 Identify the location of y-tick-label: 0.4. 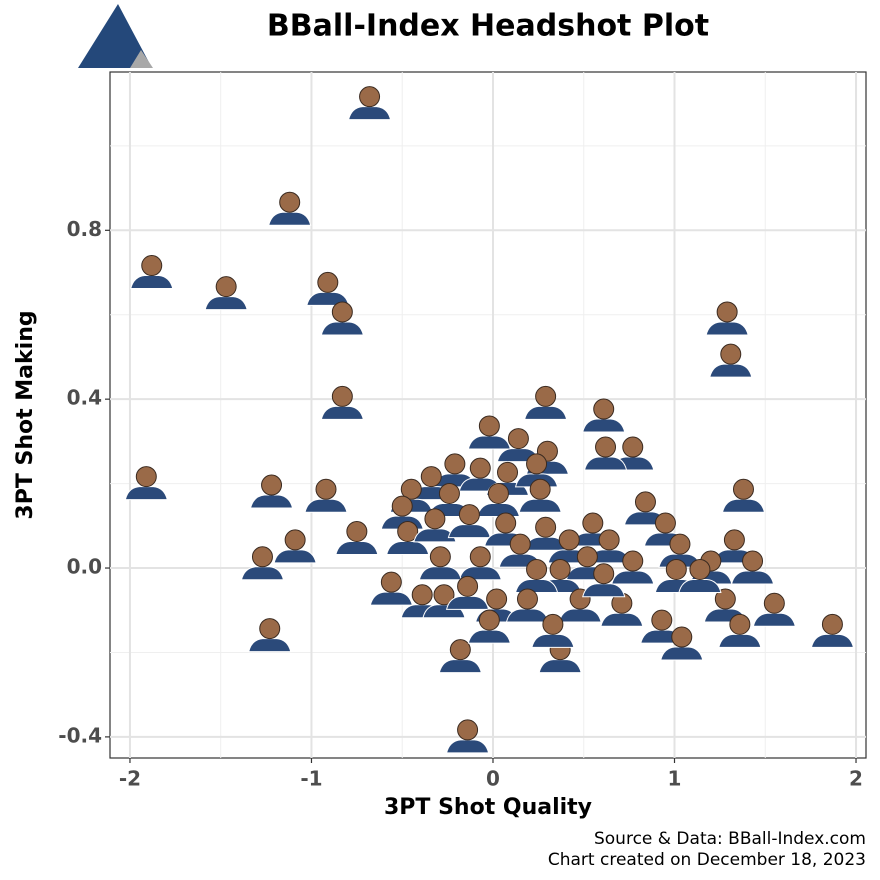
(84, 398).